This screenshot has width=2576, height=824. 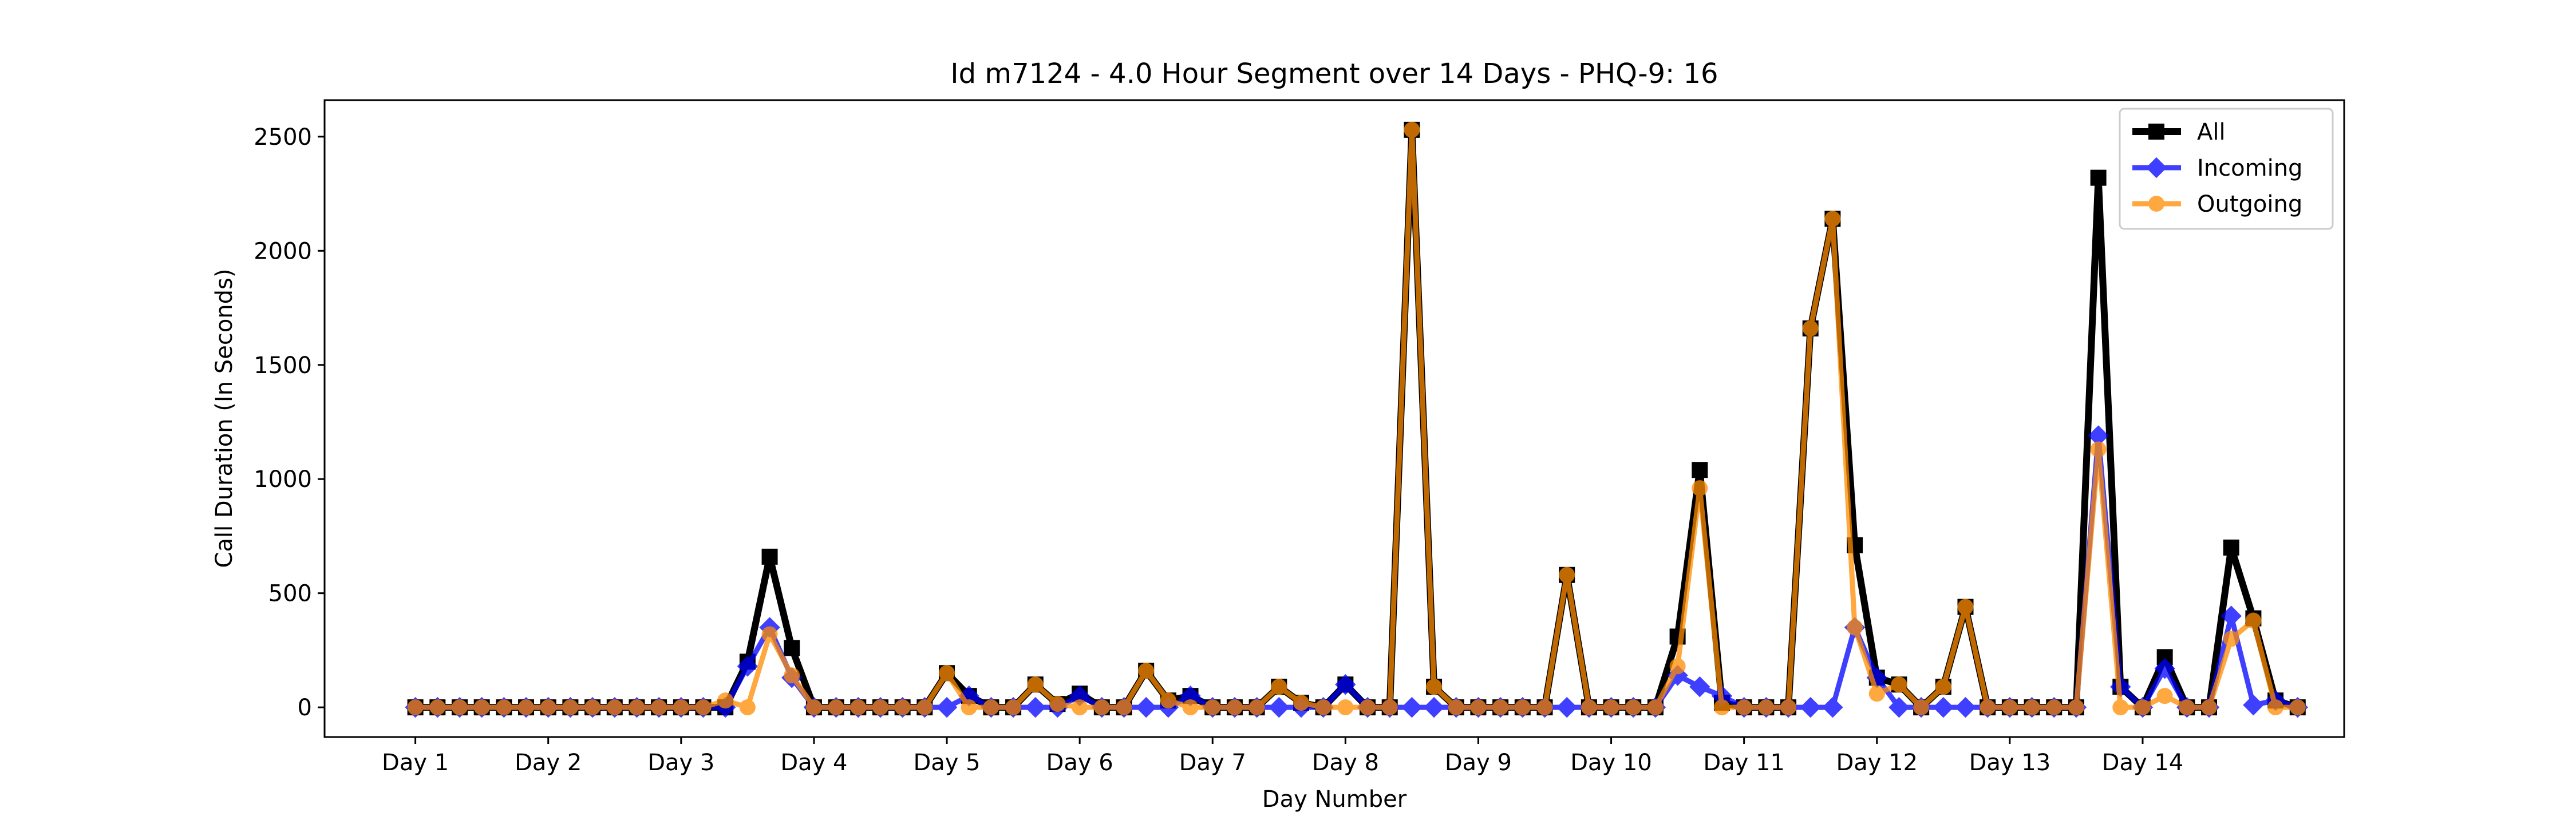 I want to click on x-tick-label: Day 3, so click(x=680, y=763).